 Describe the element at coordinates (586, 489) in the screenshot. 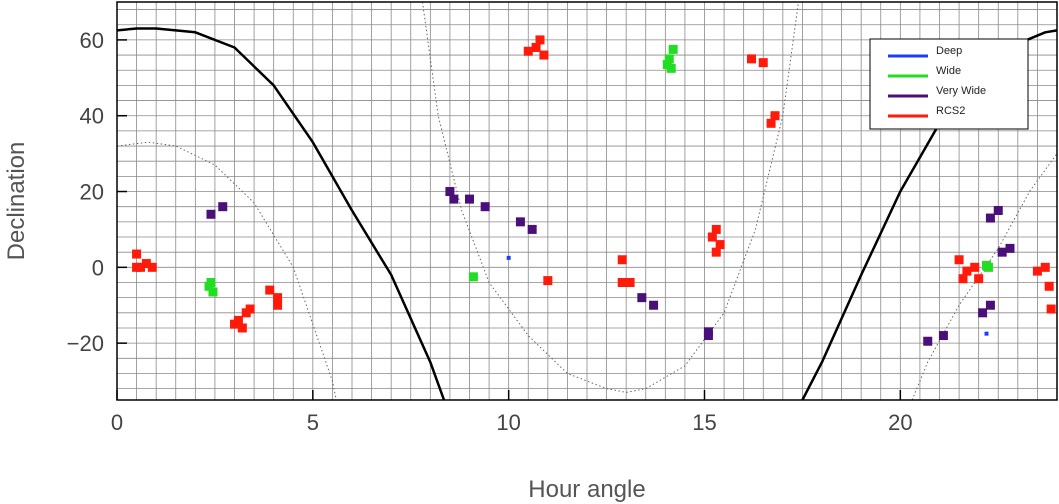

I see `x-axis-label: Hour angle` at that location.